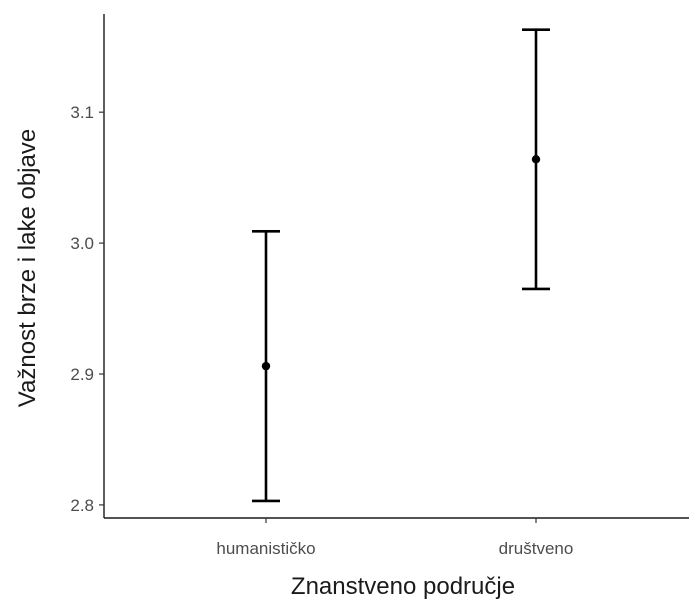 The width and height of the screenshot is (689, 603). What do you see at coordinates (403, 586) in the screenshot?
I see `x-axis-title: Znanstveno područje` at bounding box center [403, 586].